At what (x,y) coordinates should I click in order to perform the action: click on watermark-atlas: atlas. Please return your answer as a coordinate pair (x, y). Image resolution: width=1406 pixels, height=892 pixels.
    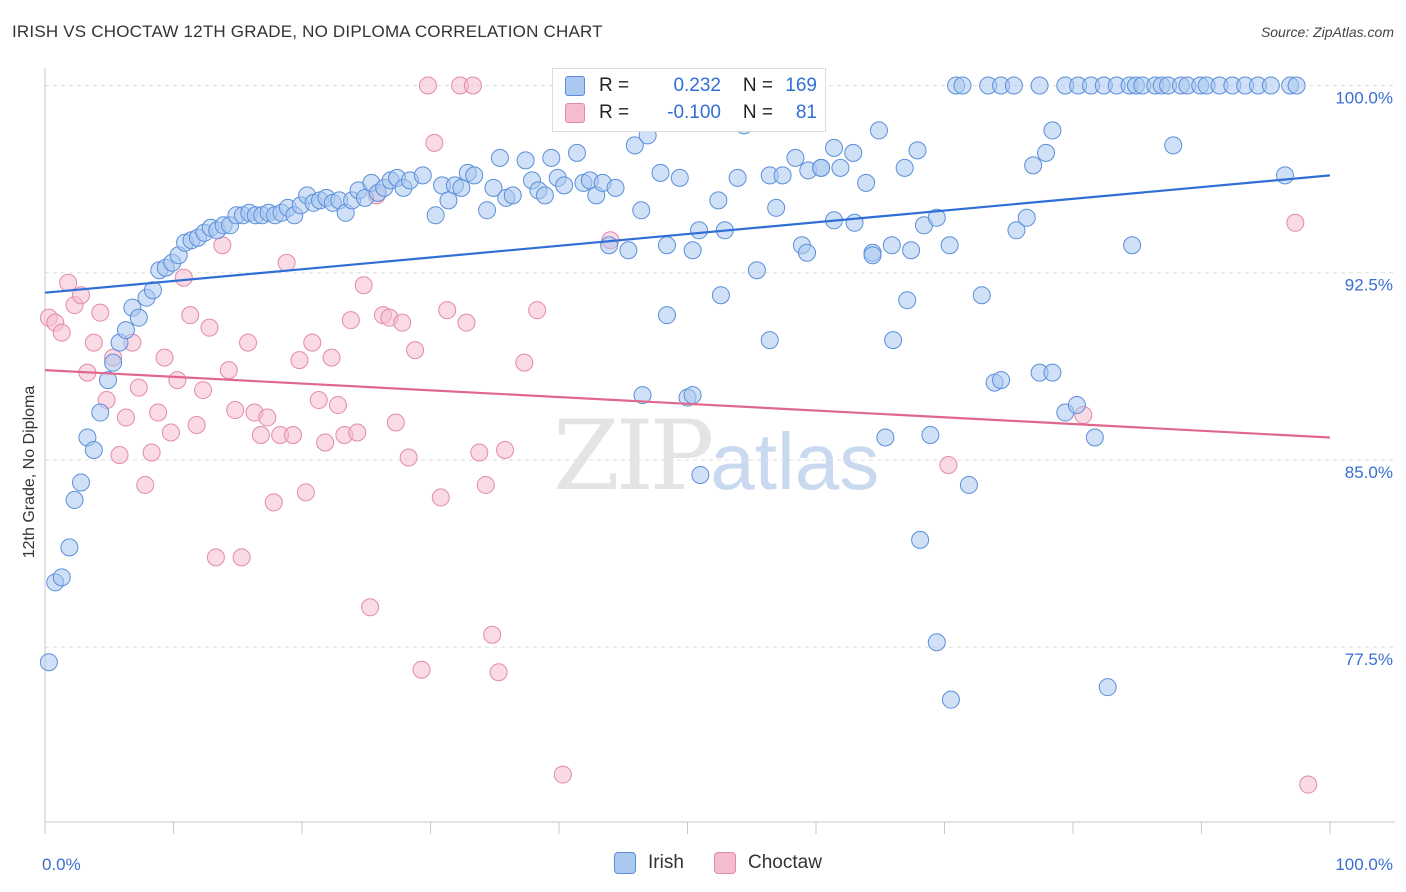
    Looking at the image, I should click on (795, 461).